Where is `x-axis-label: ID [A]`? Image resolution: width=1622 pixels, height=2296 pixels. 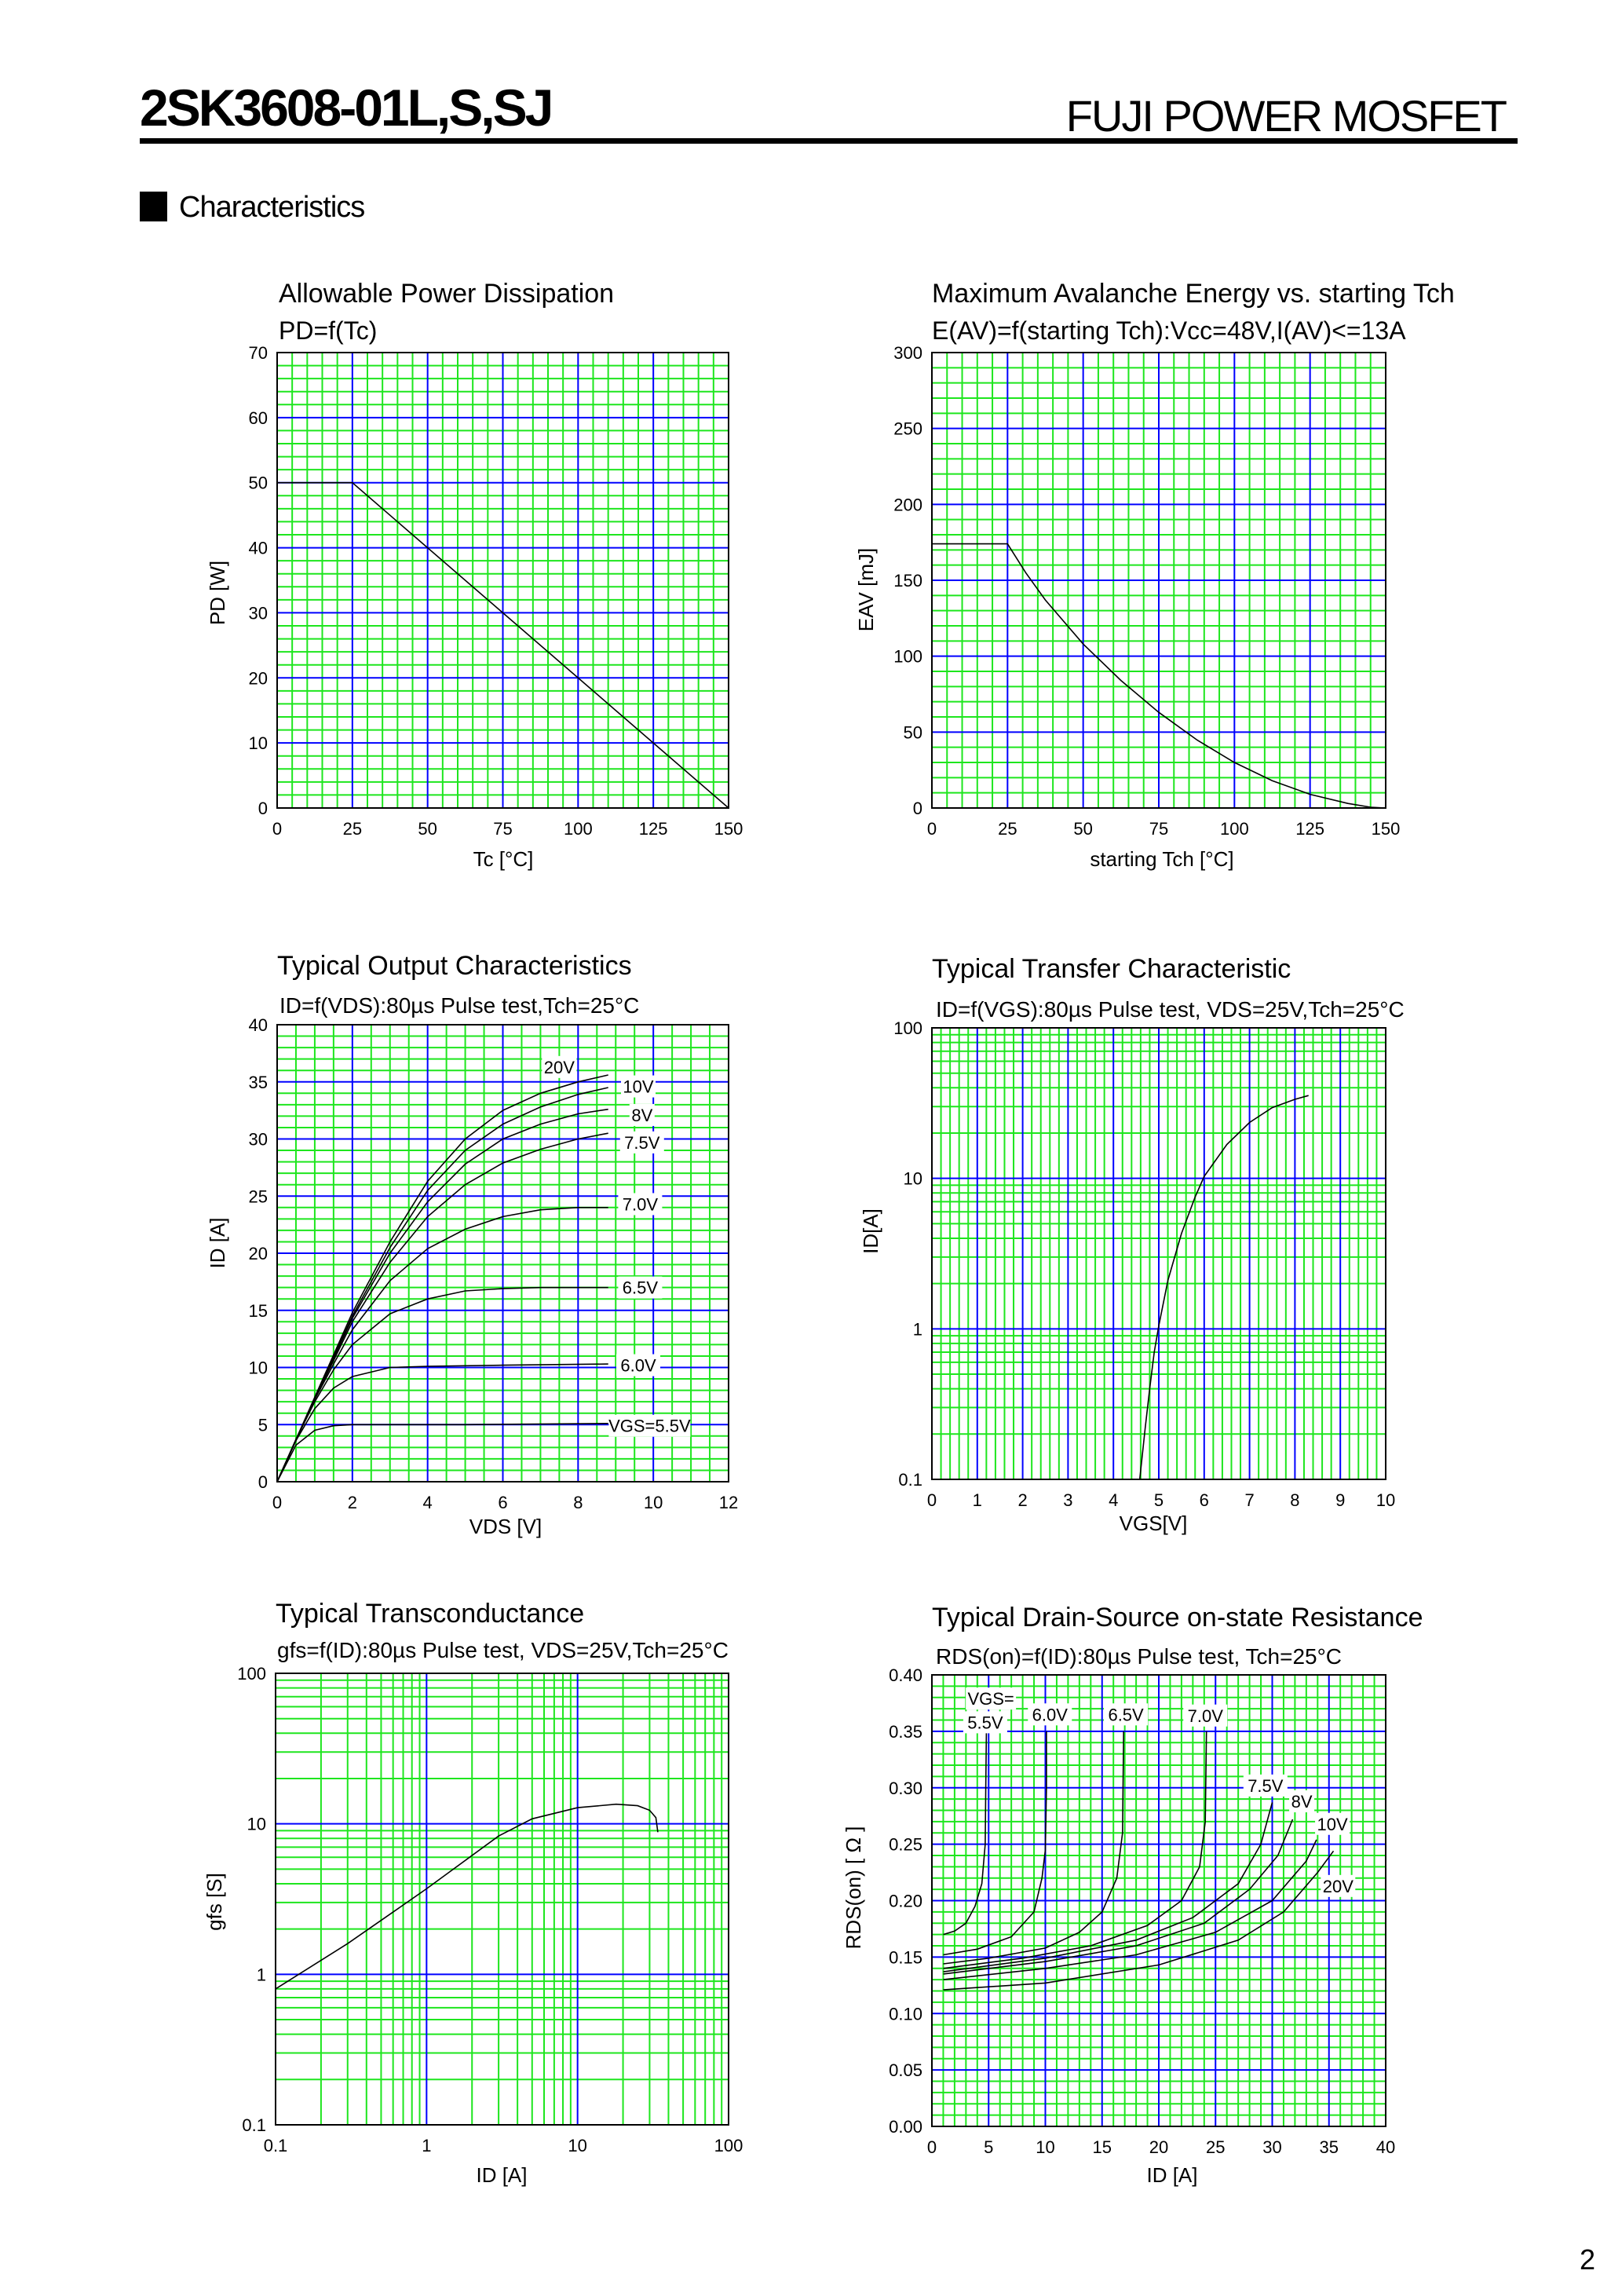
x-axis-label: ID [A] is located at coordinates (1171, 2175).